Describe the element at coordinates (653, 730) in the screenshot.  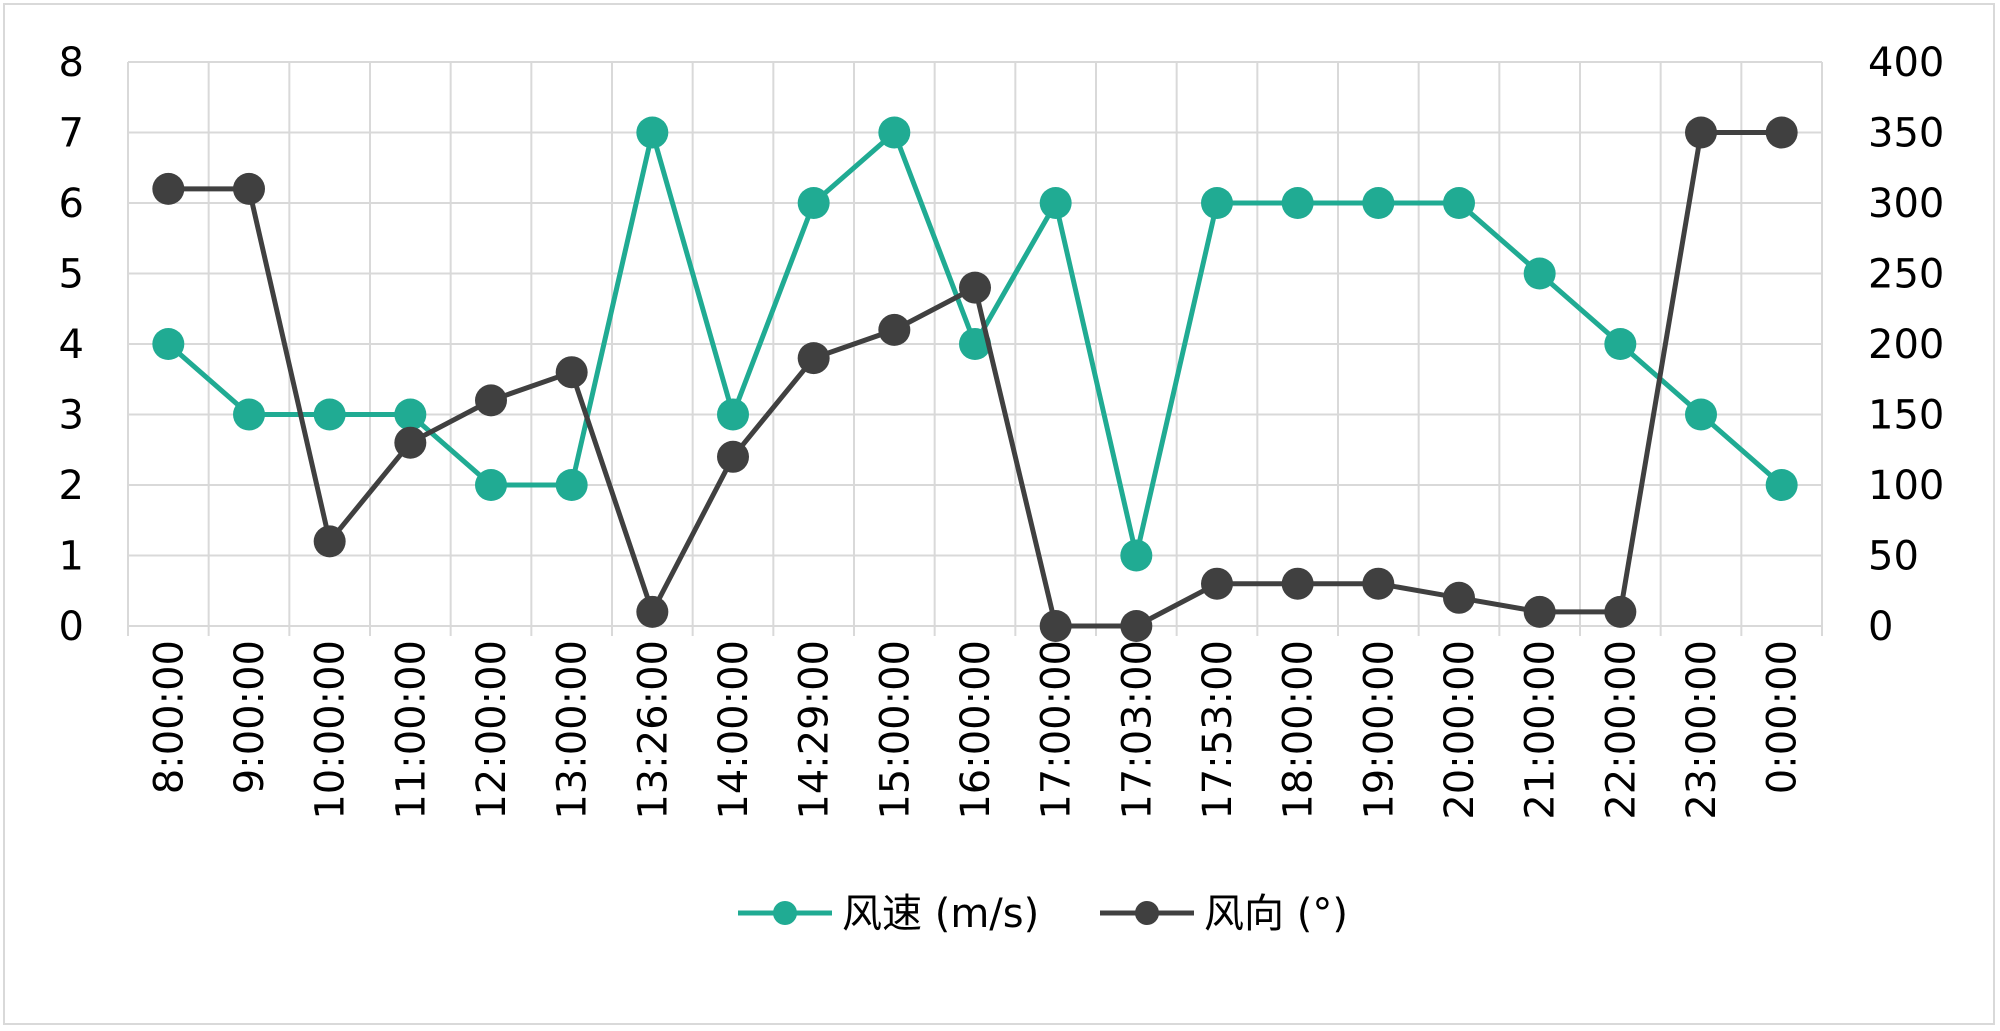
I see `x-tick-label: 13:26:00` at that location.